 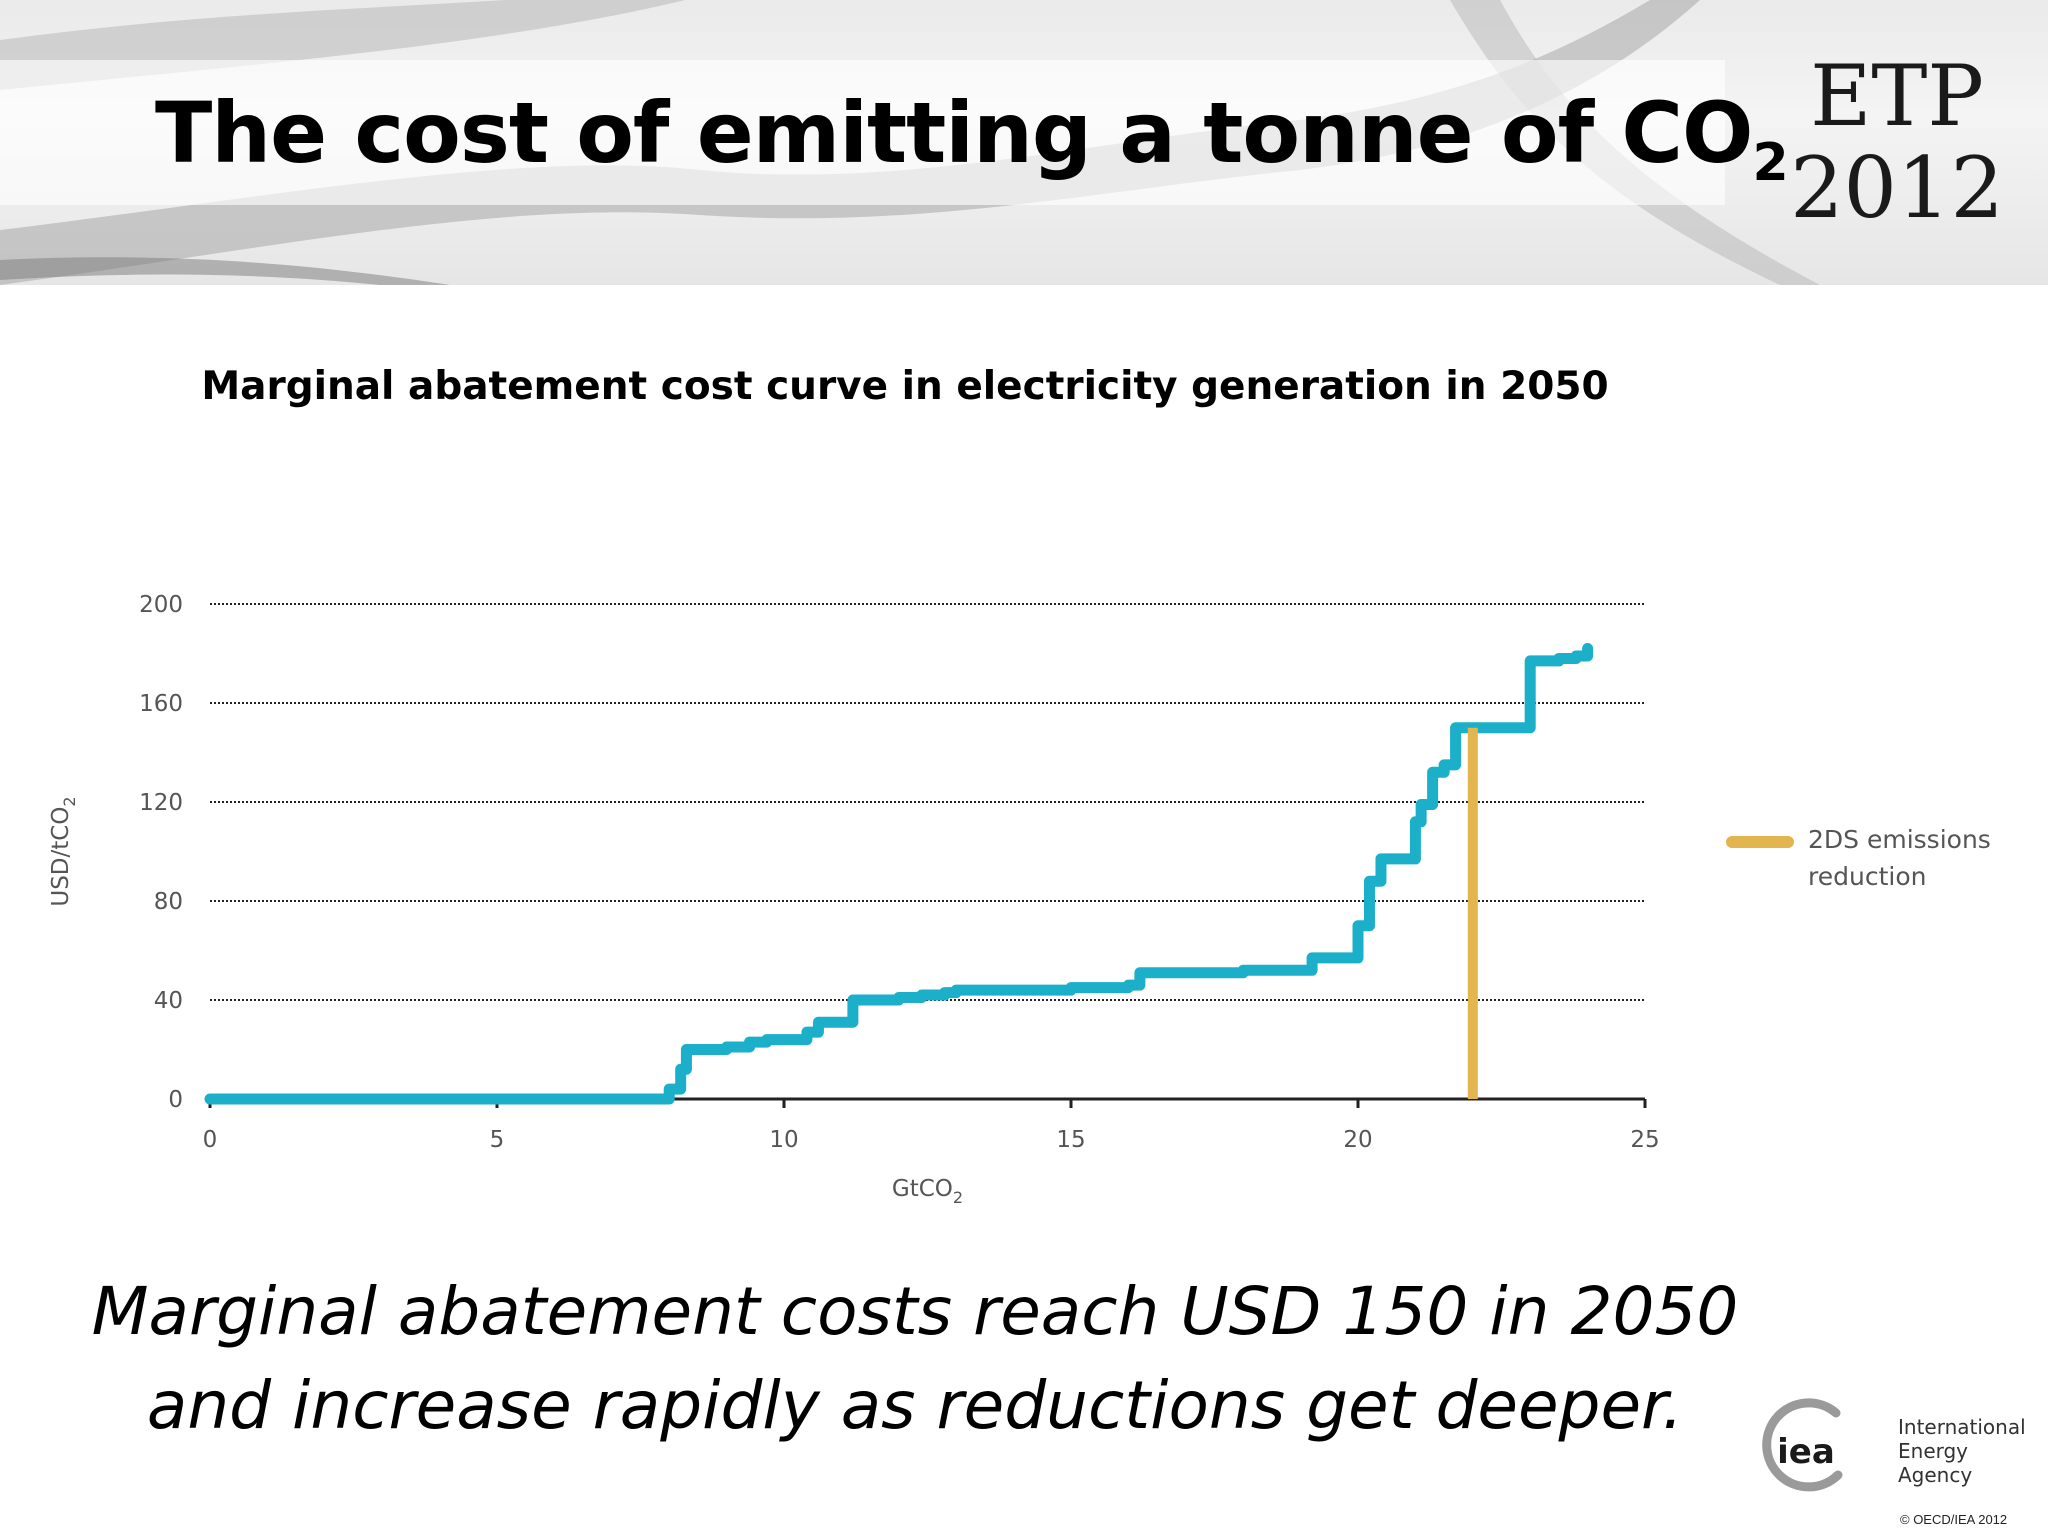 I want to click on iea-logo-text: iea, so click(x=1806, y=1452).